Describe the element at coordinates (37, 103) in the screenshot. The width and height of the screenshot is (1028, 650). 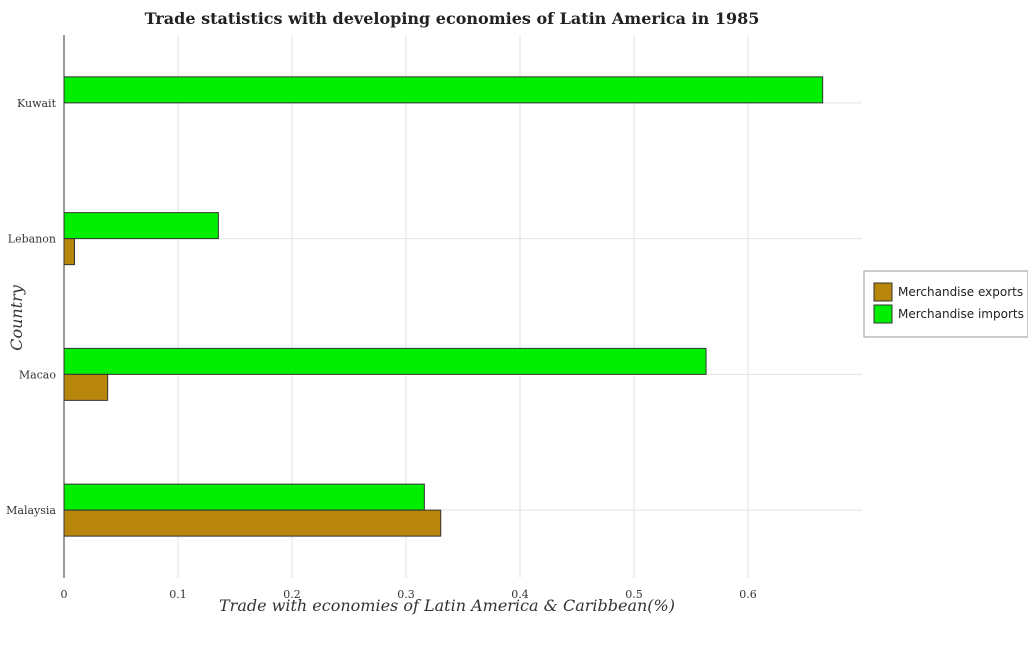
I see `y-tick-label: Kuwait` at that location.